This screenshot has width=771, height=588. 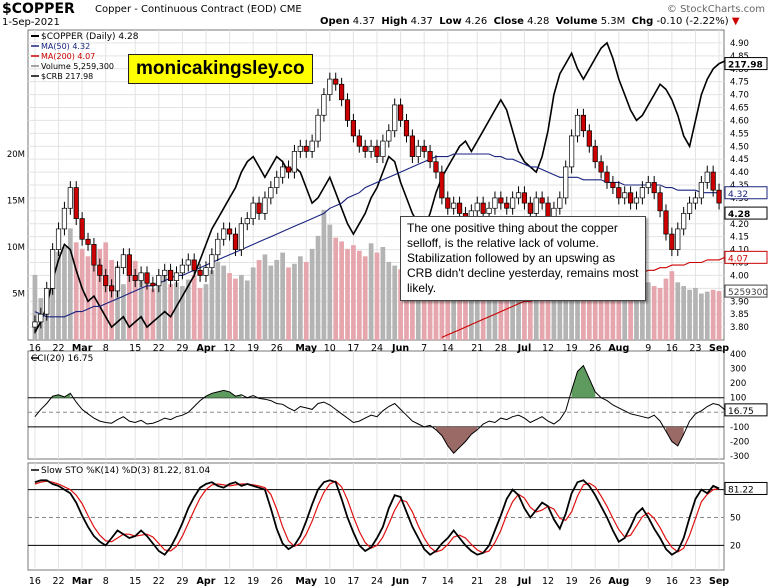 I want to click on cci-last-badge: 16.75, so click(x=741, y=412).